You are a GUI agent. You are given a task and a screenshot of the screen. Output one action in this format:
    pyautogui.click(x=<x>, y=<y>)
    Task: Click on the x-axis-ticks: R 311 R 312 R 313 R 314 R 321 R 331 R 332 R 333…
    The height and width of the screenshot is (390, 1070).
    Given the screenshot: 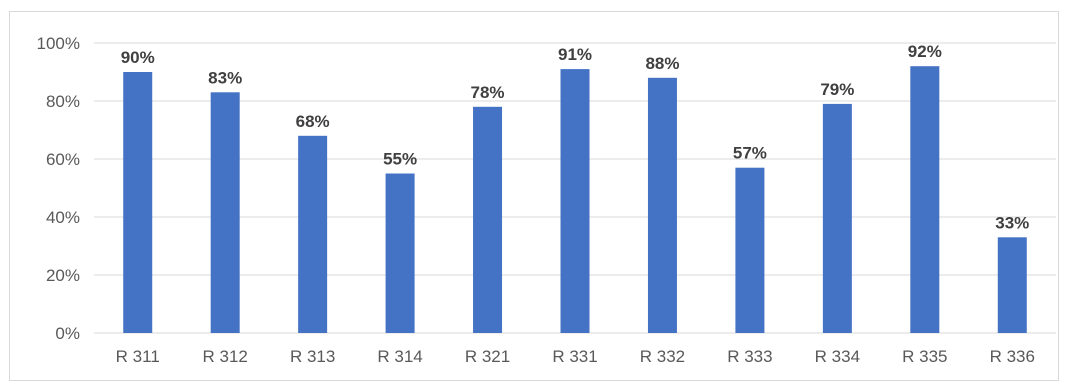 What is the action you would take?
    pyautogui.click(x=575, y=356)
    